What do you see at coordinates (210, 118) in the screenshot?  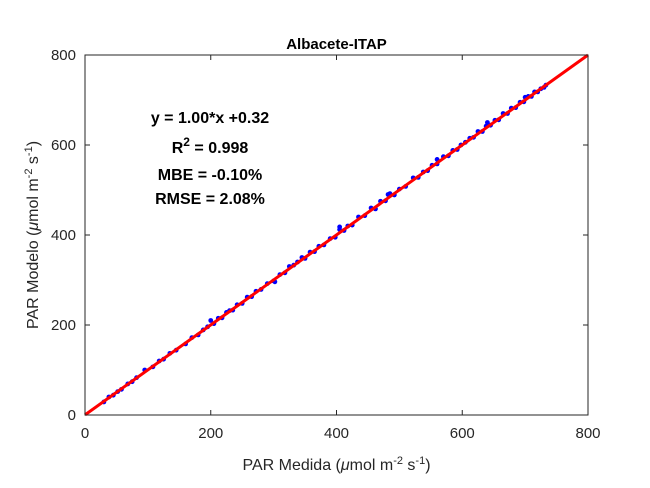 I see `regression-equation: y = 1.00*x +0.32` at bounding box center [210, 118].